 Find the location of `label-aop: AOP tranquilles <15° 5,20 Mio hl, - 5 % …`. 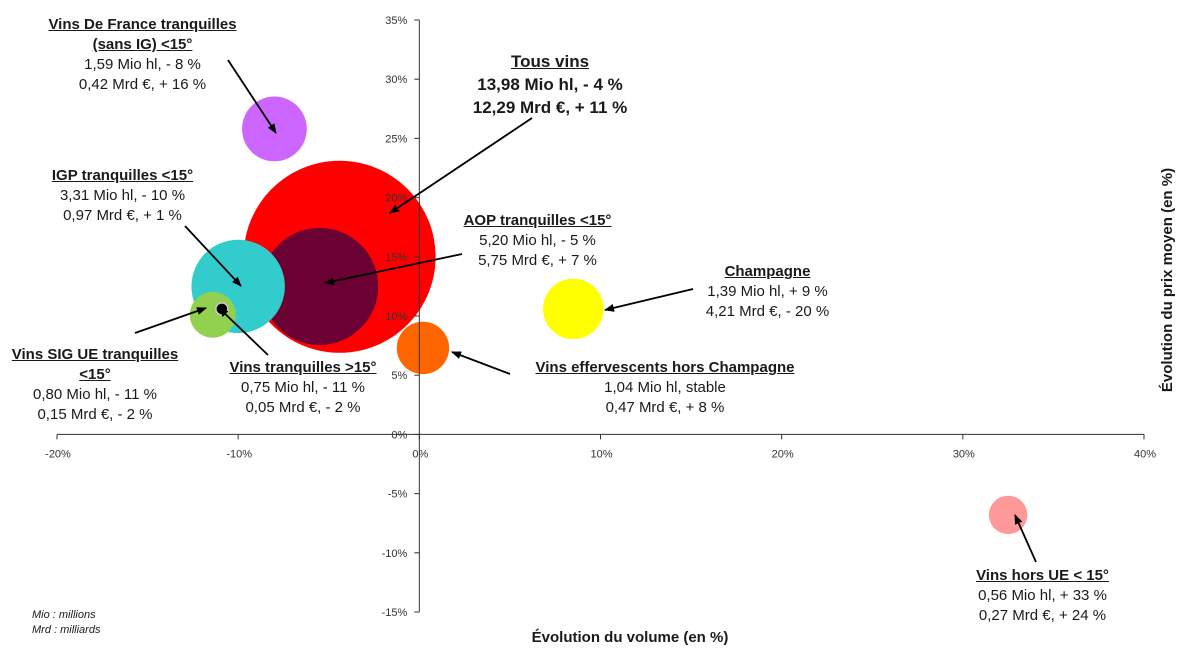

label-aop: AOP tranquilles <15° 5,20 Mio hl, - 5 % … is located at coordinates (537, 241).